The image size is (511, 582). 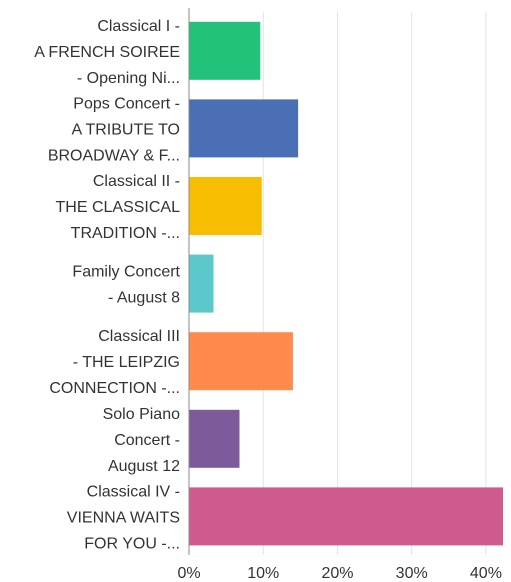 I want to click on category-label-line: Family Concert, so click(x=126, y=272).